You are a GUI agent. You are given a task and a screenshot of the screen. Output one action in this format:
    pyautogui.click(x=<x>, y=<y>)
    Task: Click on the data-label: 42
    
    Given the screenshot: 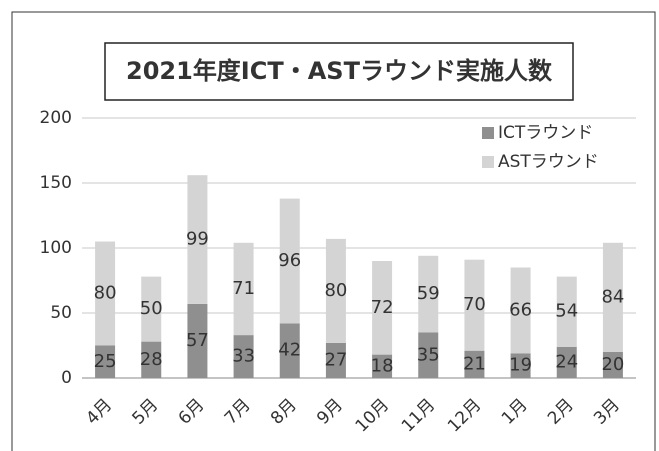 What is the action you would take?
    pyautogui.click(x=289, y=350)
    